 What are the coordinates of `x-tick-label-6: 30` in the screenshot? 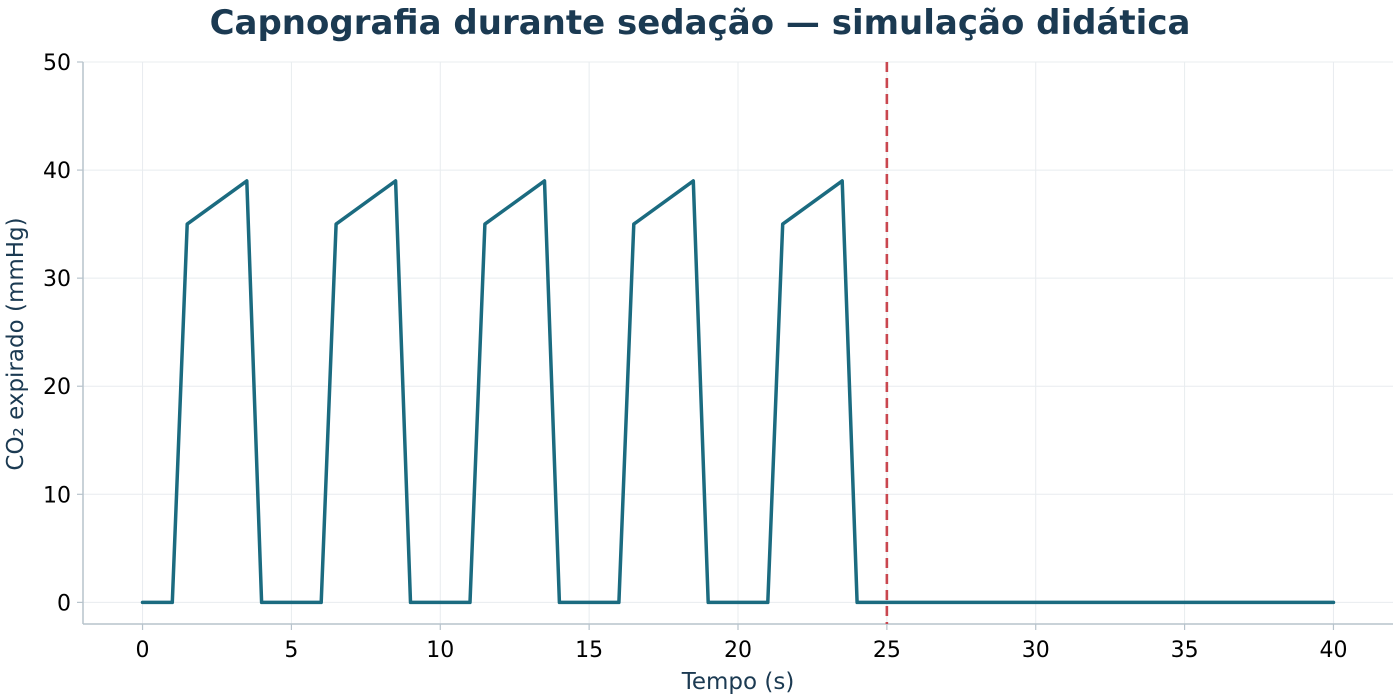 It's located at (1036, 650).